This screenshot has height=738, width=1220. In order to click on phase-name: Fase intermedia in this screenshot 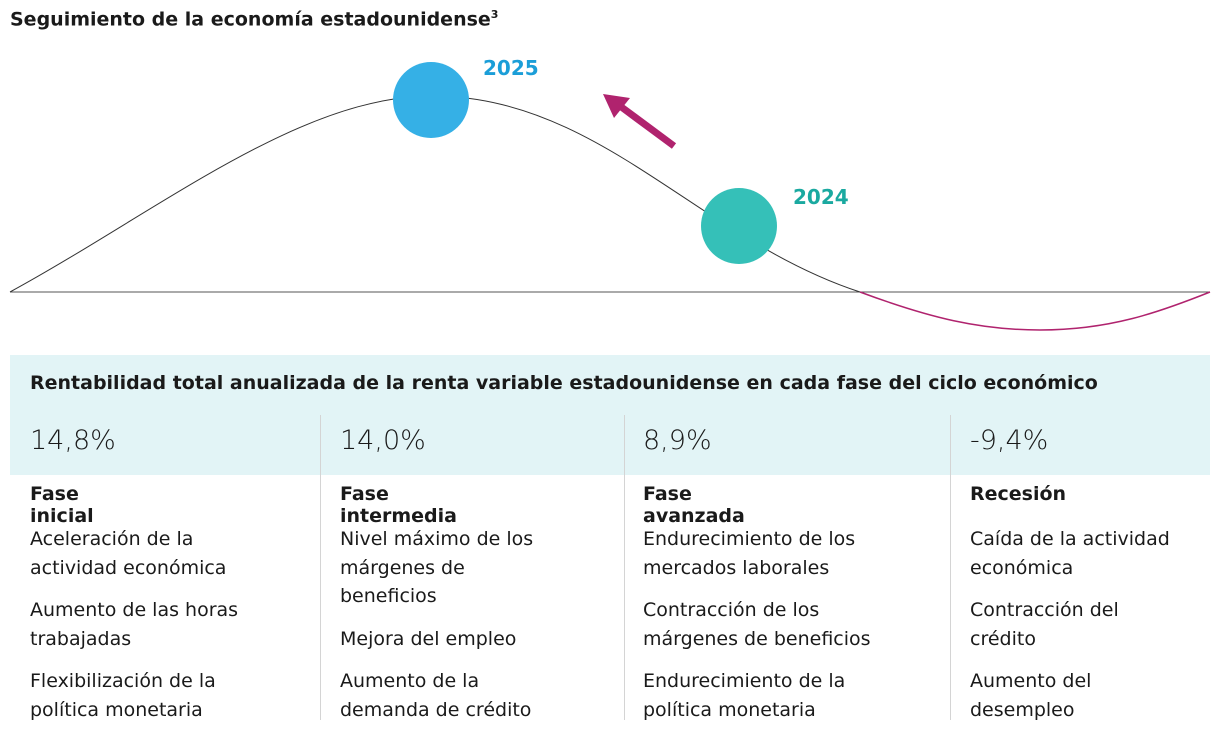, I will do `click(398, 505)`.